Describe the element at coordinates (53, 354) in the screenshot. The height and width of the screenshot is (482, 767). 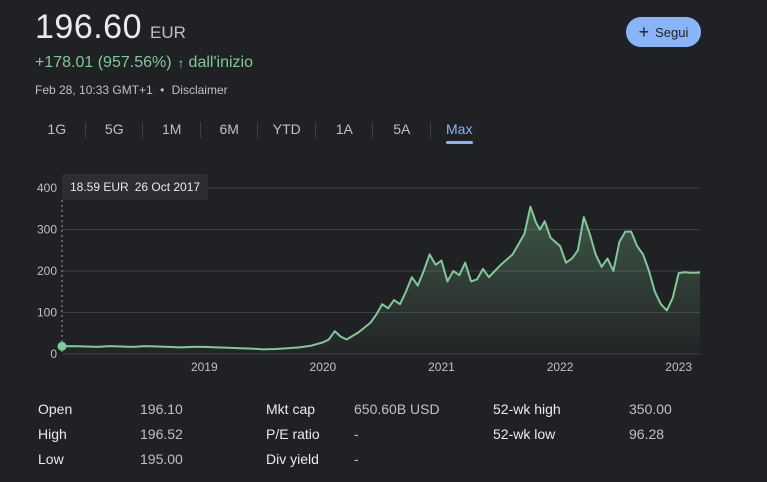
I see `y-tick-label: 0` at that location.